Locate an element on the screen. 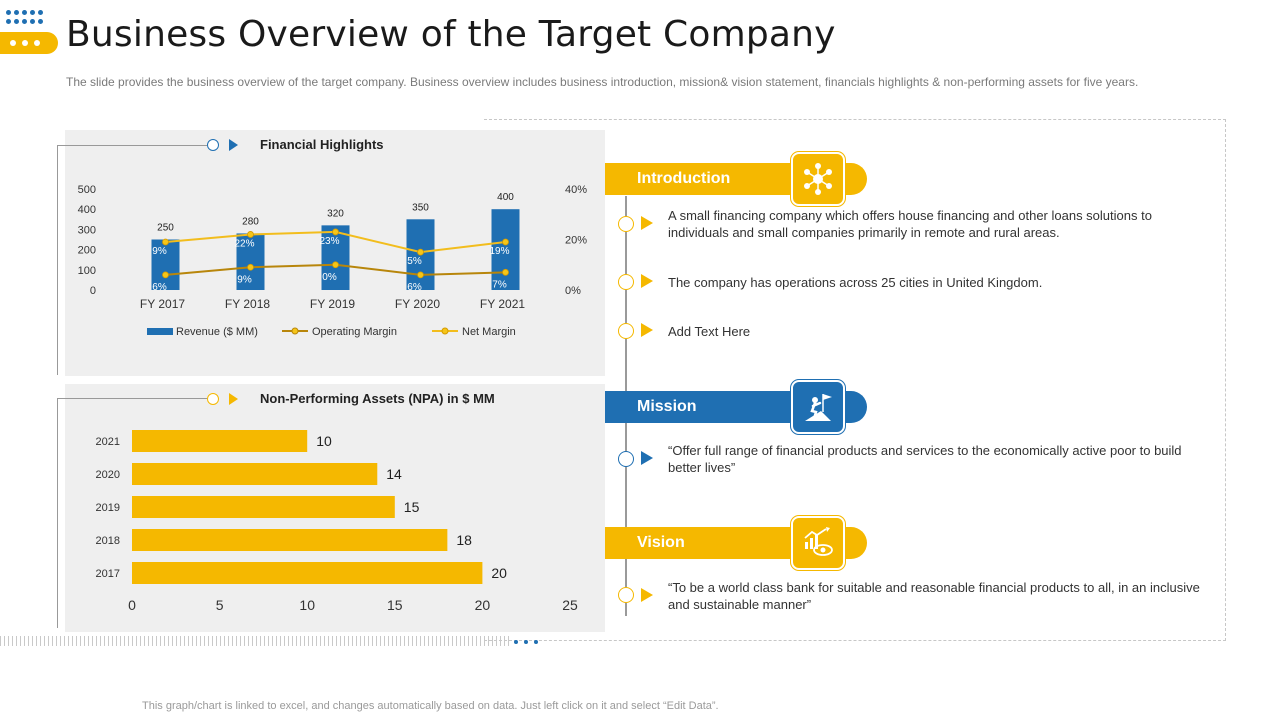  revenue-data-label: 320 is located at coordinates (335, 213).